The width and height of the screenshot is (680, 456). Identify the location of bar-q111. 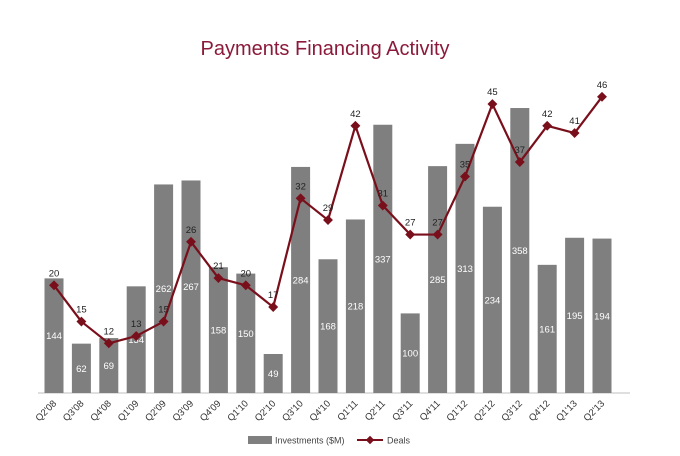
(355, 306).